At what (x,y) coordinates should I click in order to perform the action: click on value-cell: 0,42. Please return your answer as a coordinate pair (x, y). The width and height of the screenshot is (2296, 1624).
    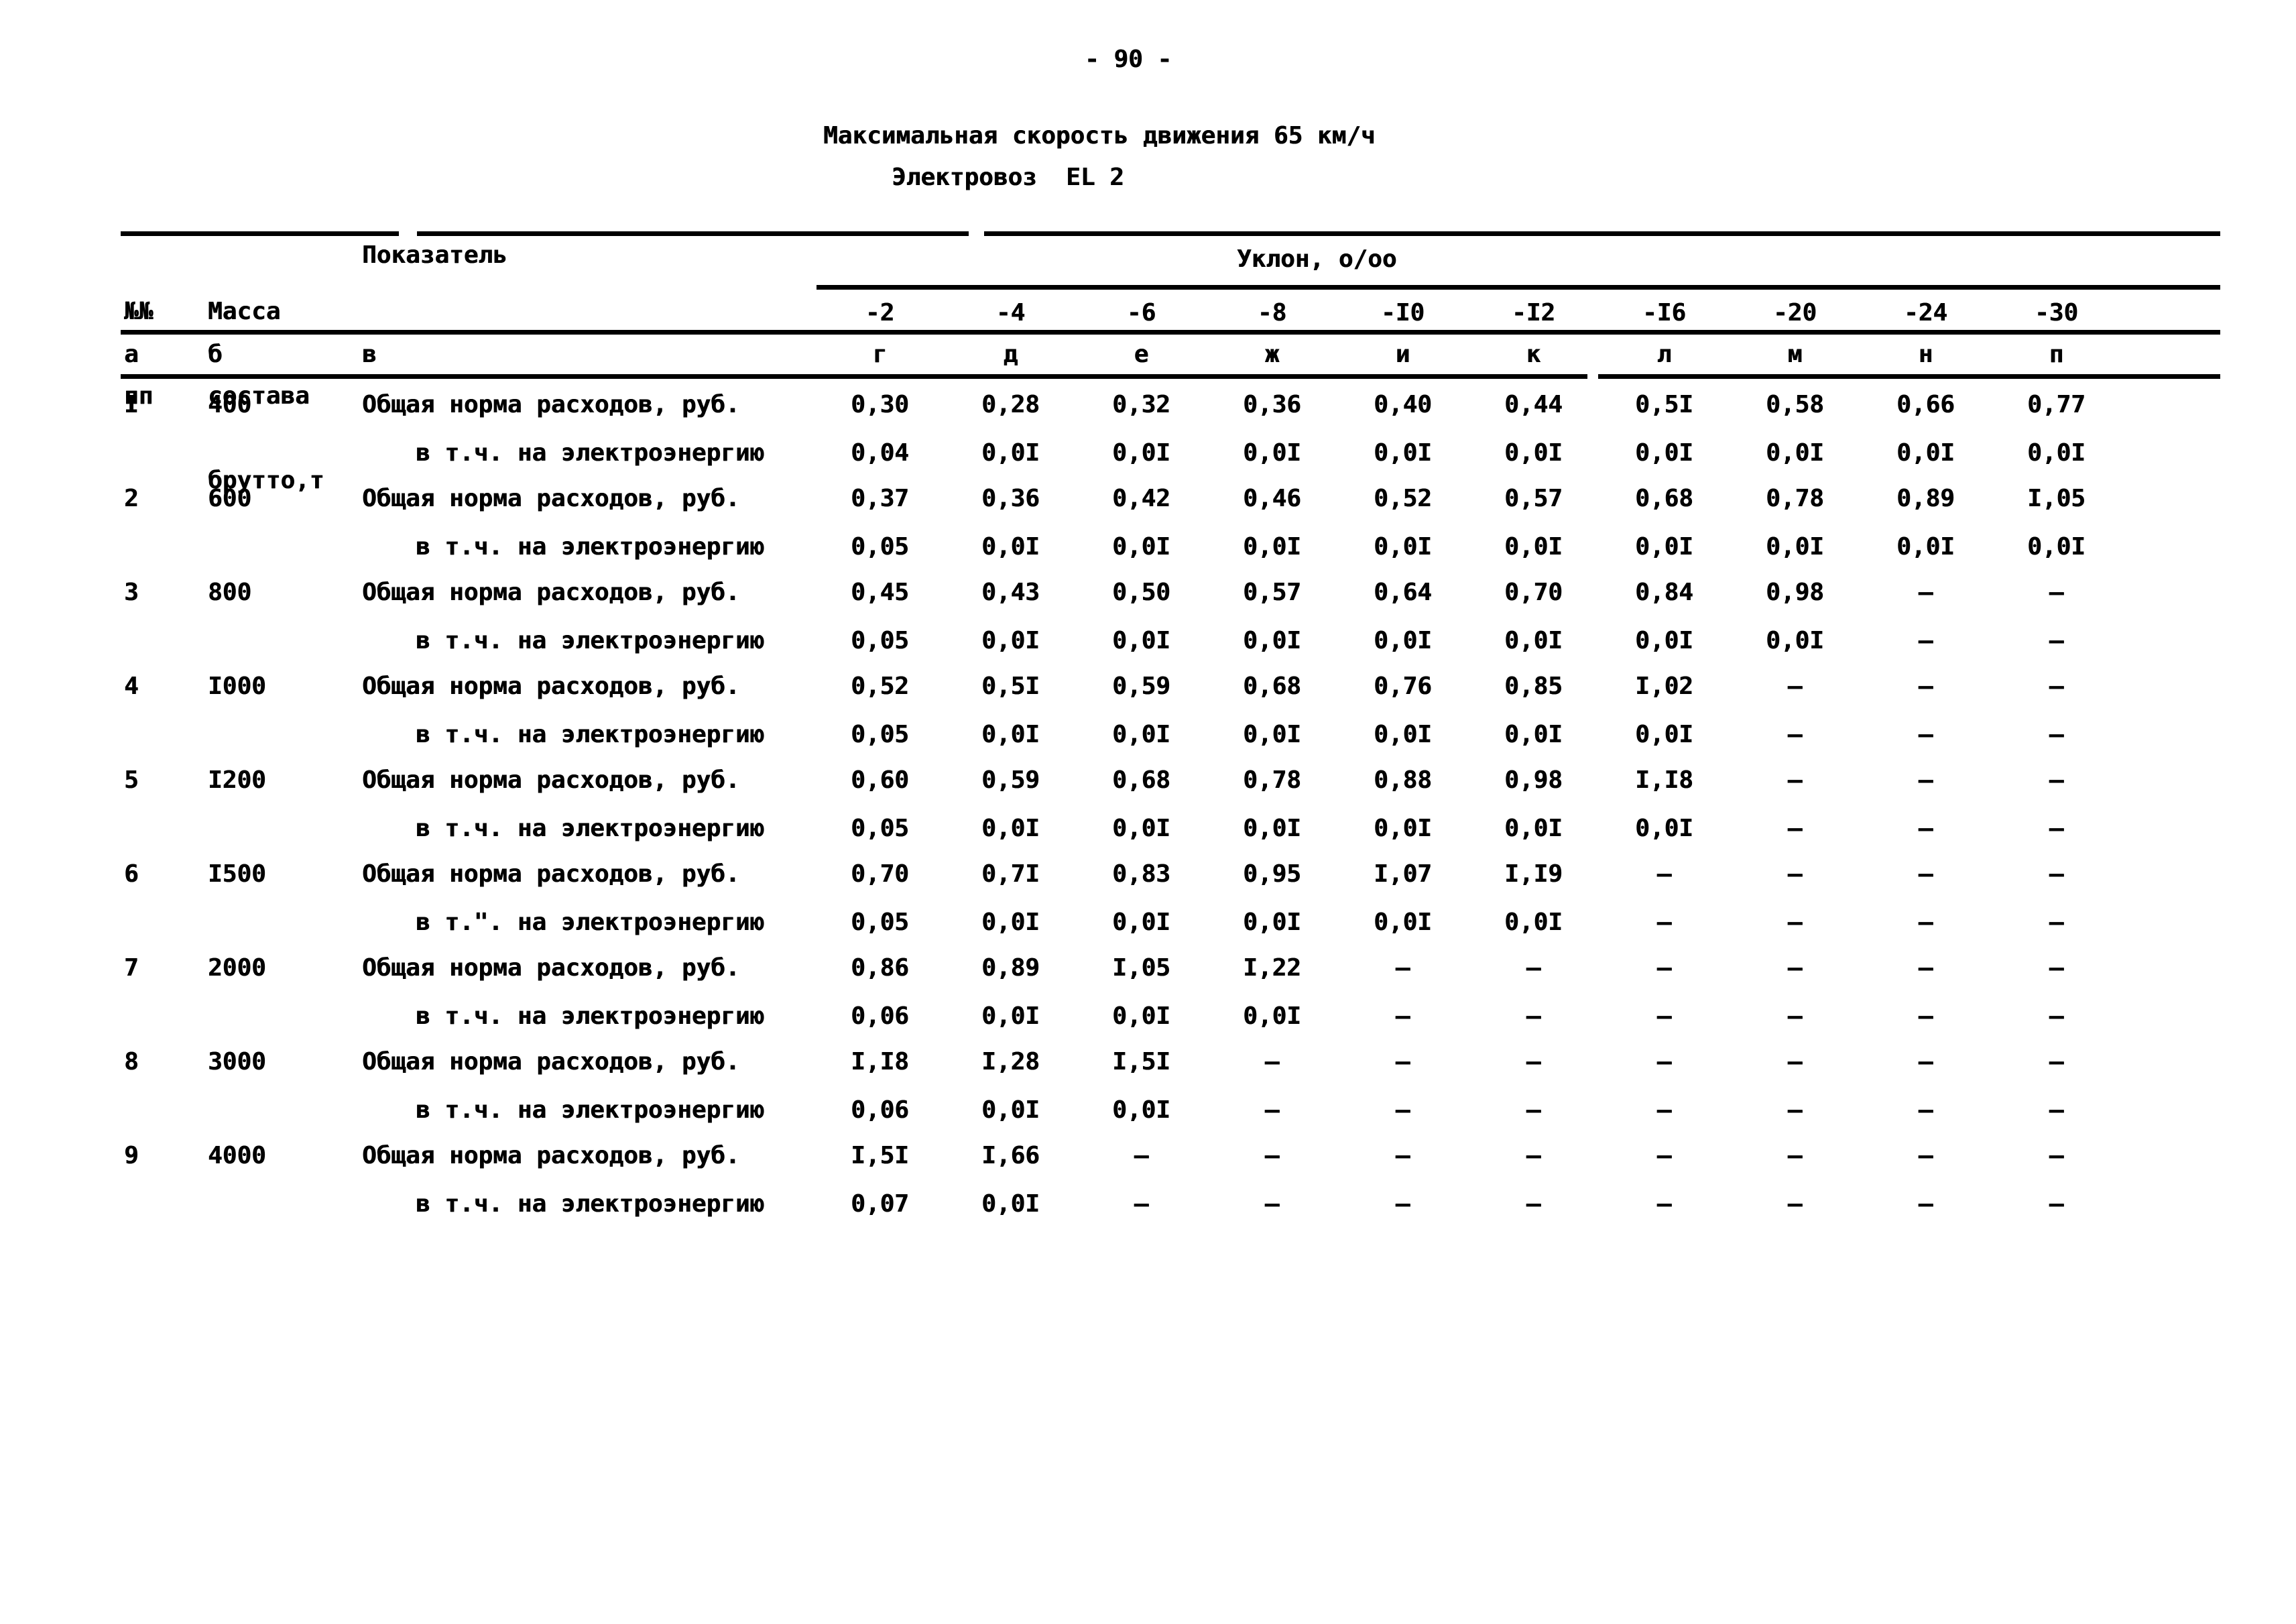
    Looking at the image, I should click on (1141, 499).